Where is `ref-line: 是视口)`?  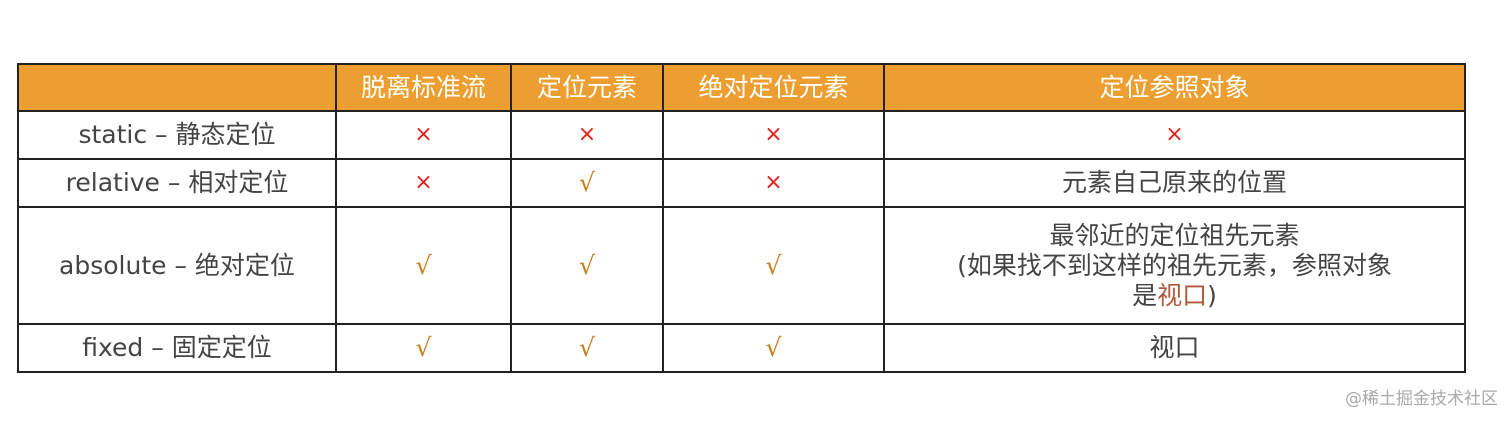 ref-line: 是视口) is located at coordinates (1174, 296).